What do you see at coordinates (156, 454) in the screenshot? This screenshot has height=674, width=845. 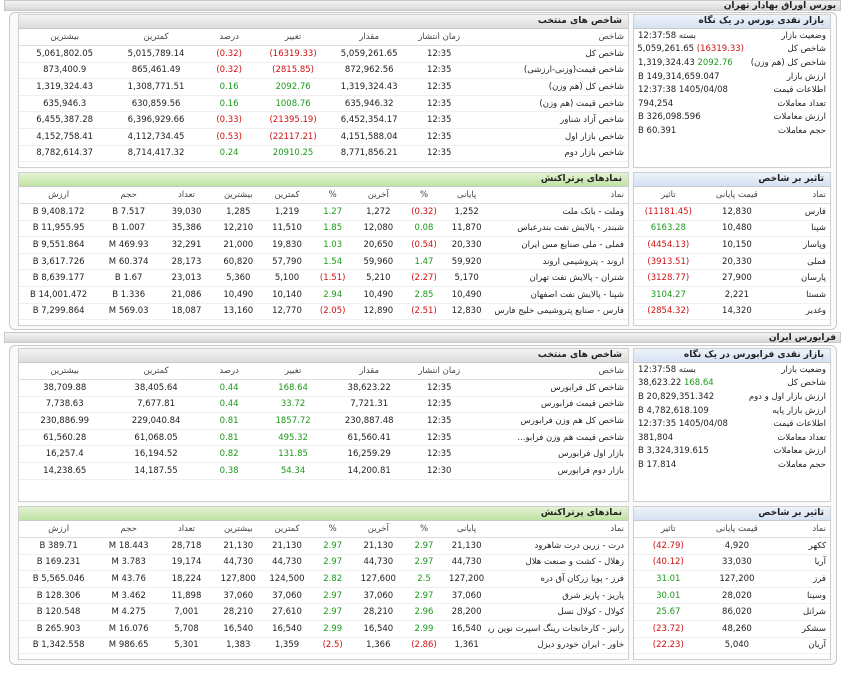 I see `cell: 16,194.52` at bounding box center [156, 454].